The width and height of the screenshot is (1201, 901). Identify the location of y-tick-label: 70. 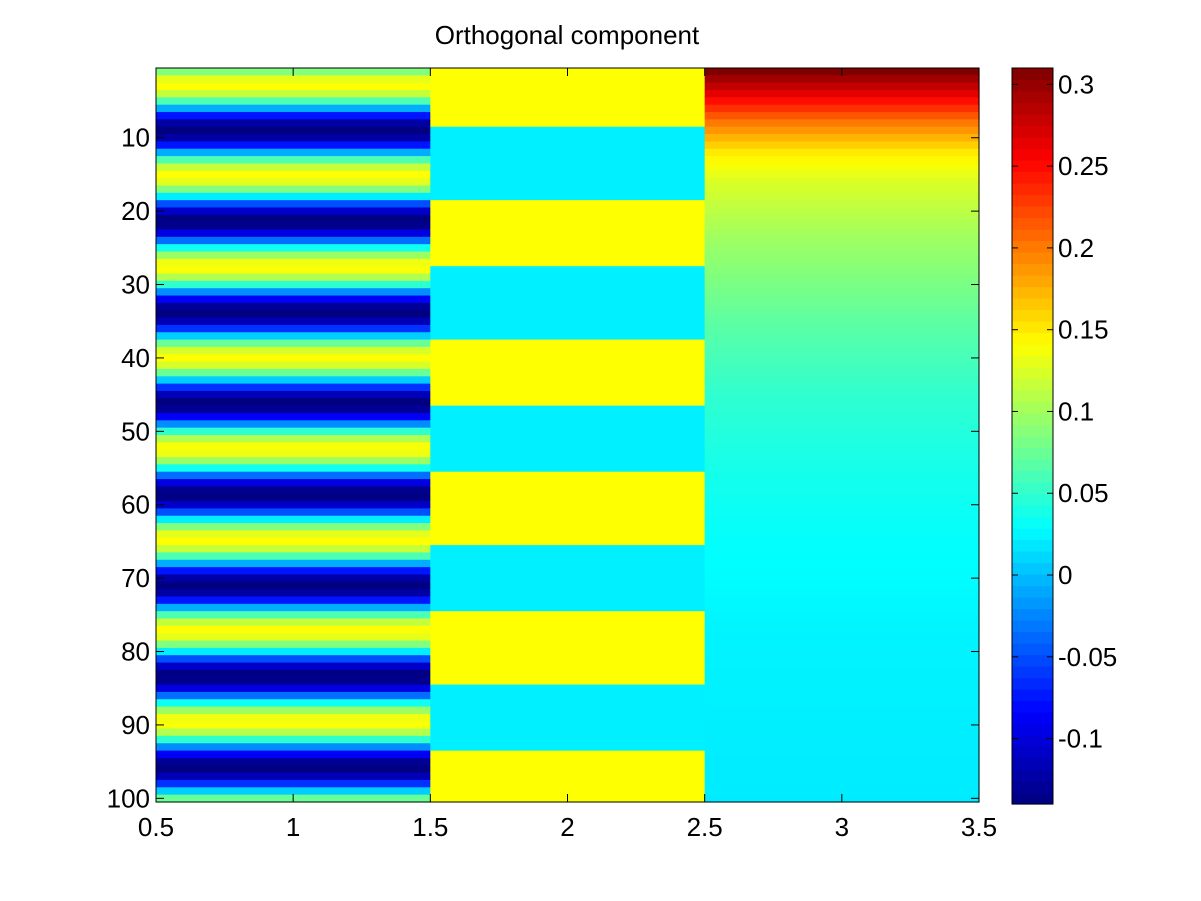
(135, 578).